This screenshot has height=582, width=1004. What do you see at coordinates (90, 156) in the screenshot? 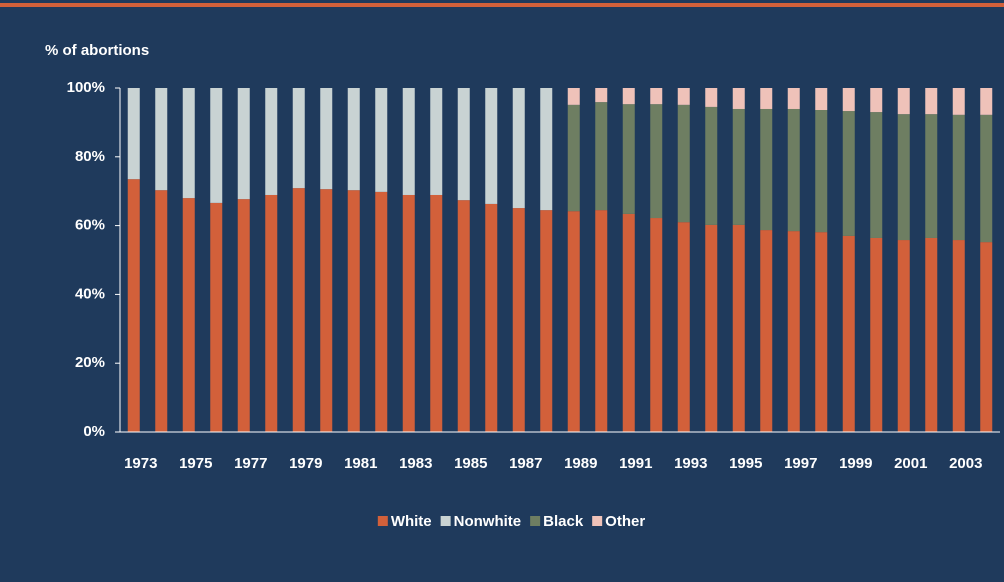
I see `y-tick-label: 80%` at bounding box center [90, 156].